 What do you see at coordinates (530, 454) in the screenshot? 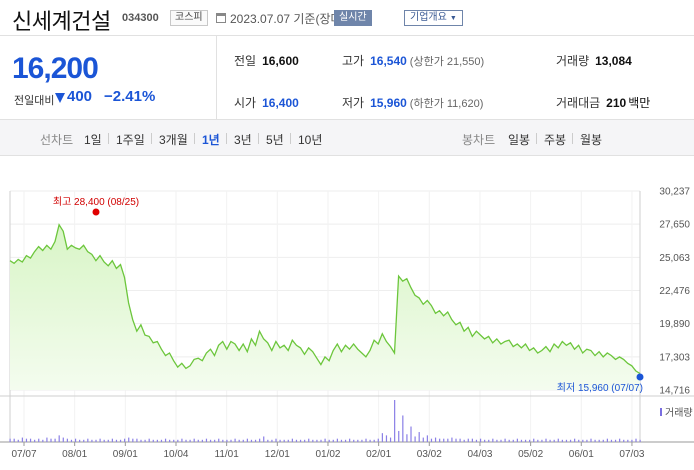
I see `x-tick-label: 05/02` at bounding box center [530, 454].